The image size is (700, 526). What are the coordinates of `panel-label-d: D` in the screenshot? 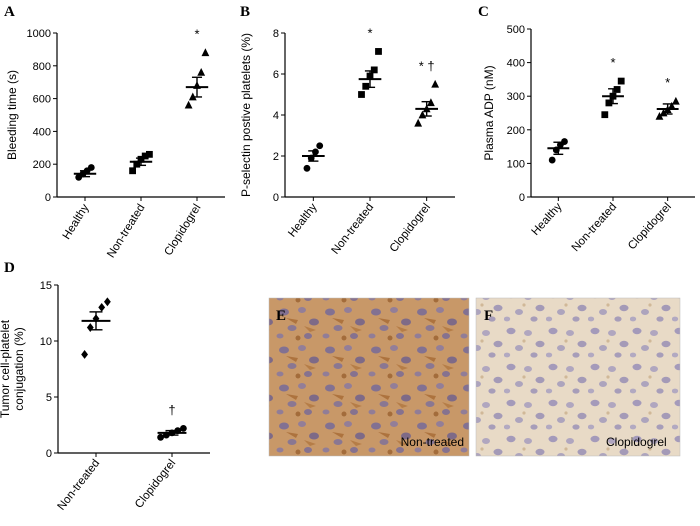 It's located at (9, 268).